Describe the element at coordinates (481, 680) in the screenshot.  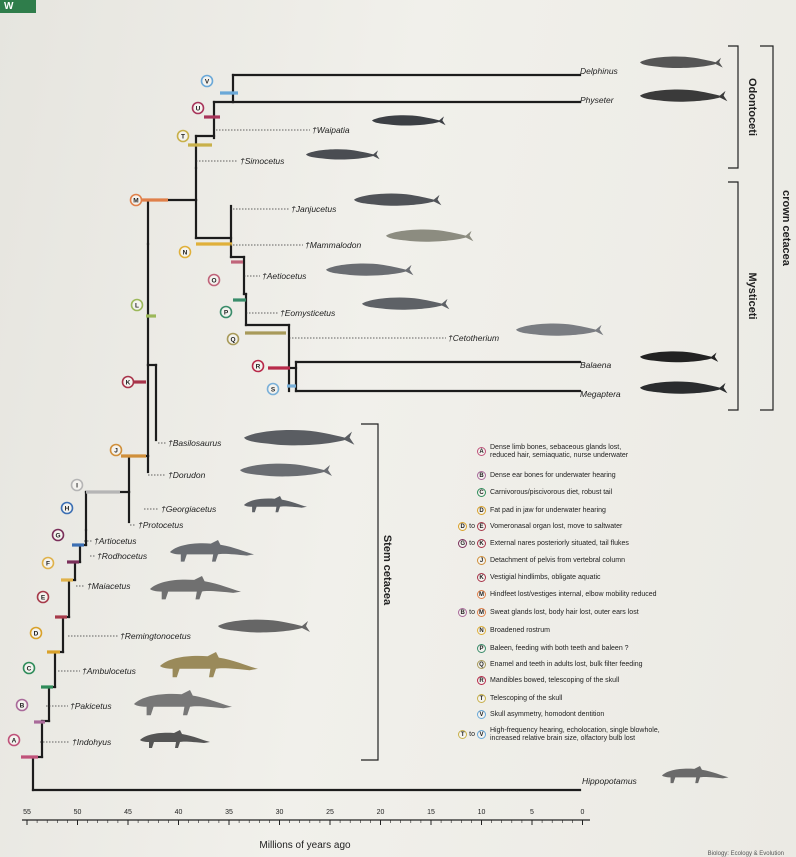
I see `legend-node-r: R` at that location.